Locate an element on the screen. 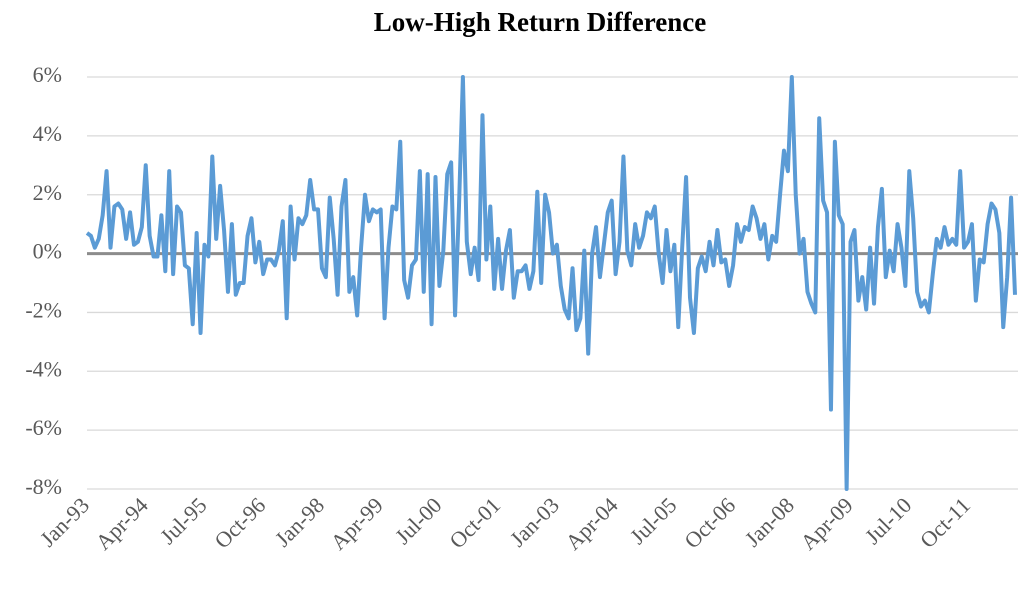 This screenshot has width=1018, height=590. y-tick-label: -2% is located at coordinates (43, 309).